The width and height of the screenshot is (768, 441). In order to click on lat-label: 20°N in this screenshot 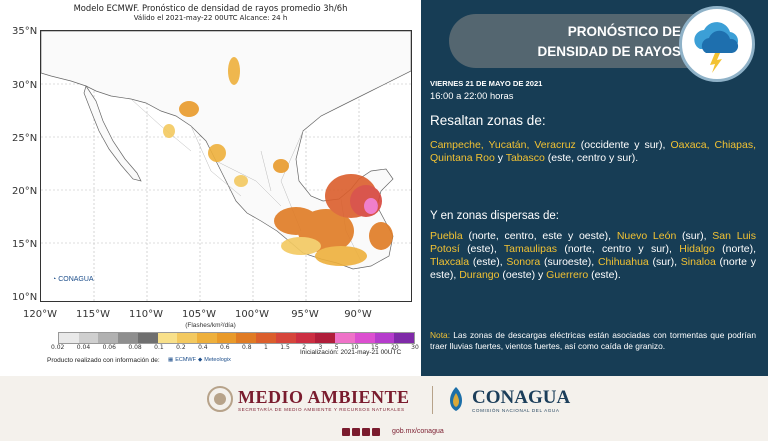, I will do `click(25, 191)`.